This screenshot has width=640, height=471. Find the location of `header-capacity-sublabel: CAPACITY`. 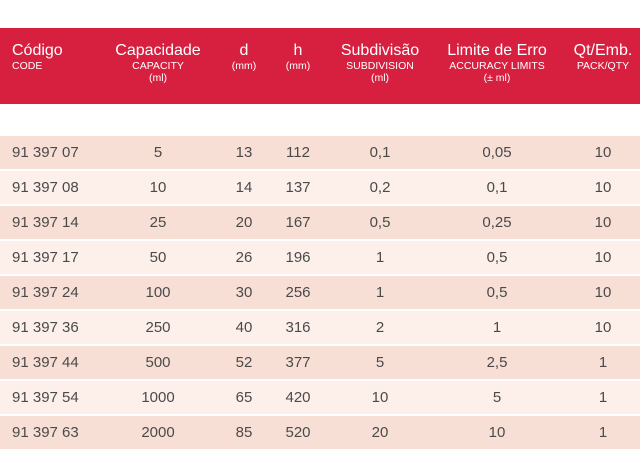

header-capacity-sublabel: CAPACITY is located at coordinates (158, 66).